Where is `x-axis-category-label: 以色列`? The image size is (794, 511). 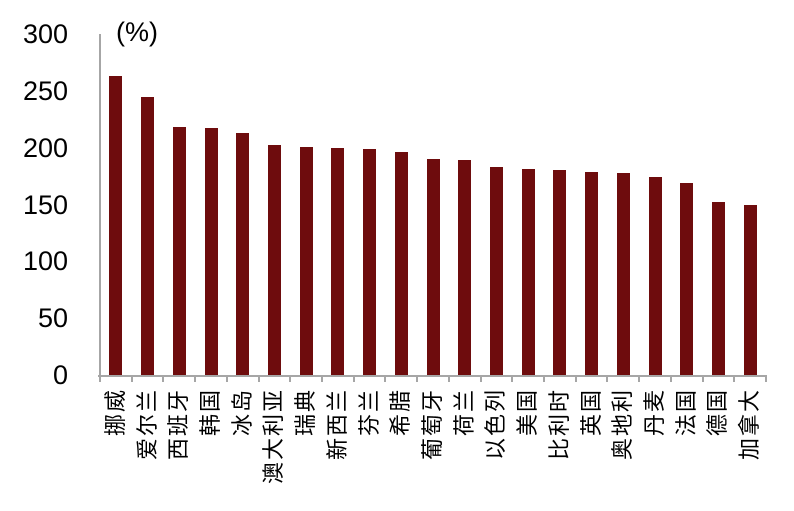 x-axis-category-label: 以色列 is located at coordinates (496, 424).